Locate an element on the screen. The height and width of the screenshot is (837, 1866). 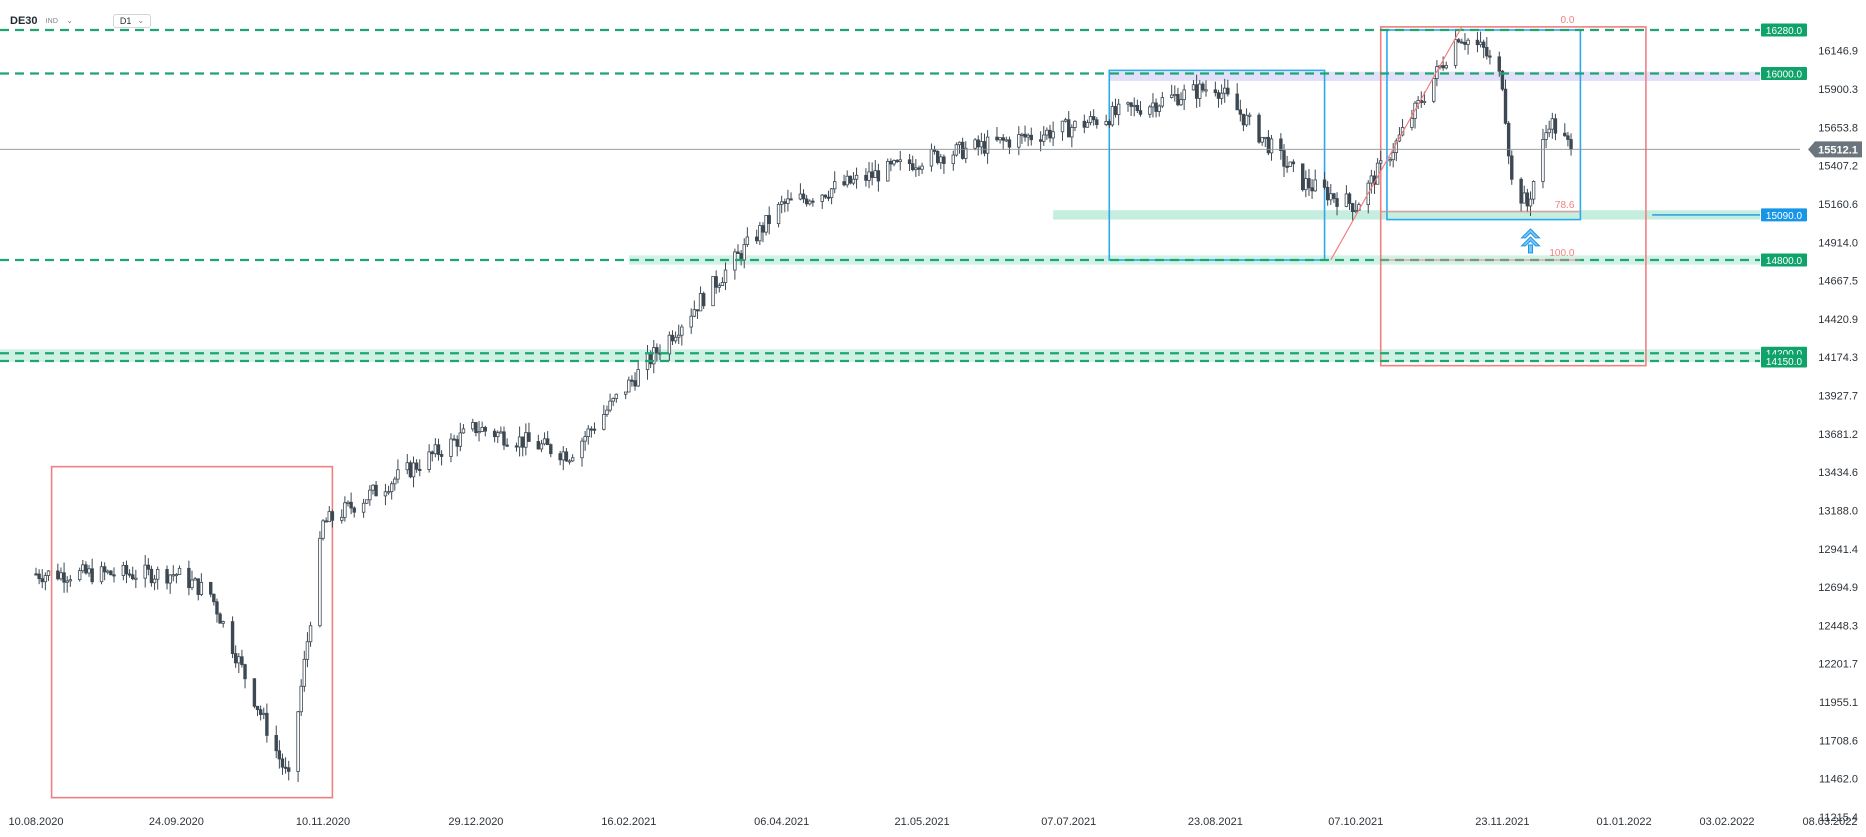
level-price-tag: 14800.0 is located at coordinates (1784, 260).